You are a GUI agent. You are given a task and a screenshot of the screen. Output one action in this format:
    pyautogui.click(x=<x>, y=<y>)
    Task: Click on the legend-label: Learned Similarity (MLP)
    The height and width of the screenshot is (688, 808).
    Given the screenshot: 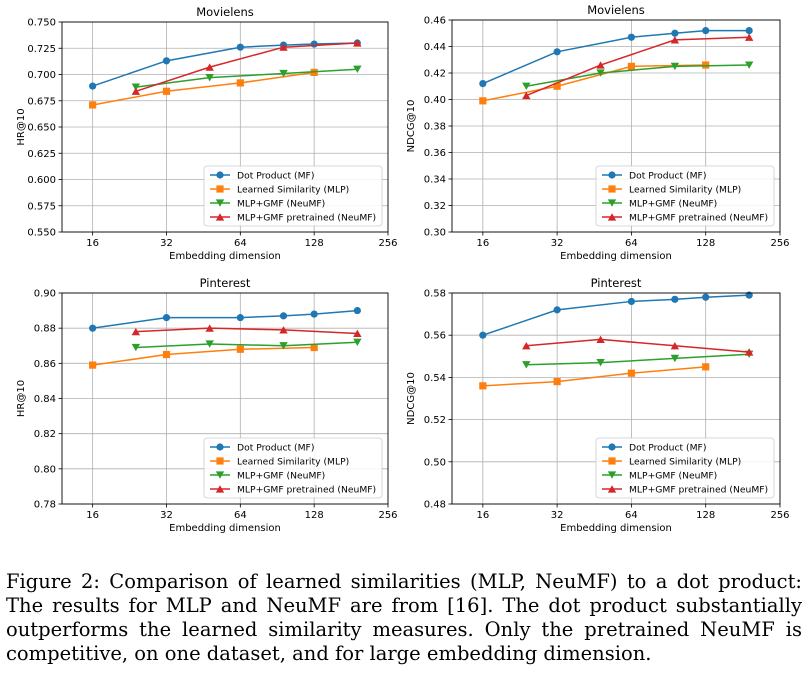 What is the action you would take?
    pyautogui.click(x=685, y=462)
    